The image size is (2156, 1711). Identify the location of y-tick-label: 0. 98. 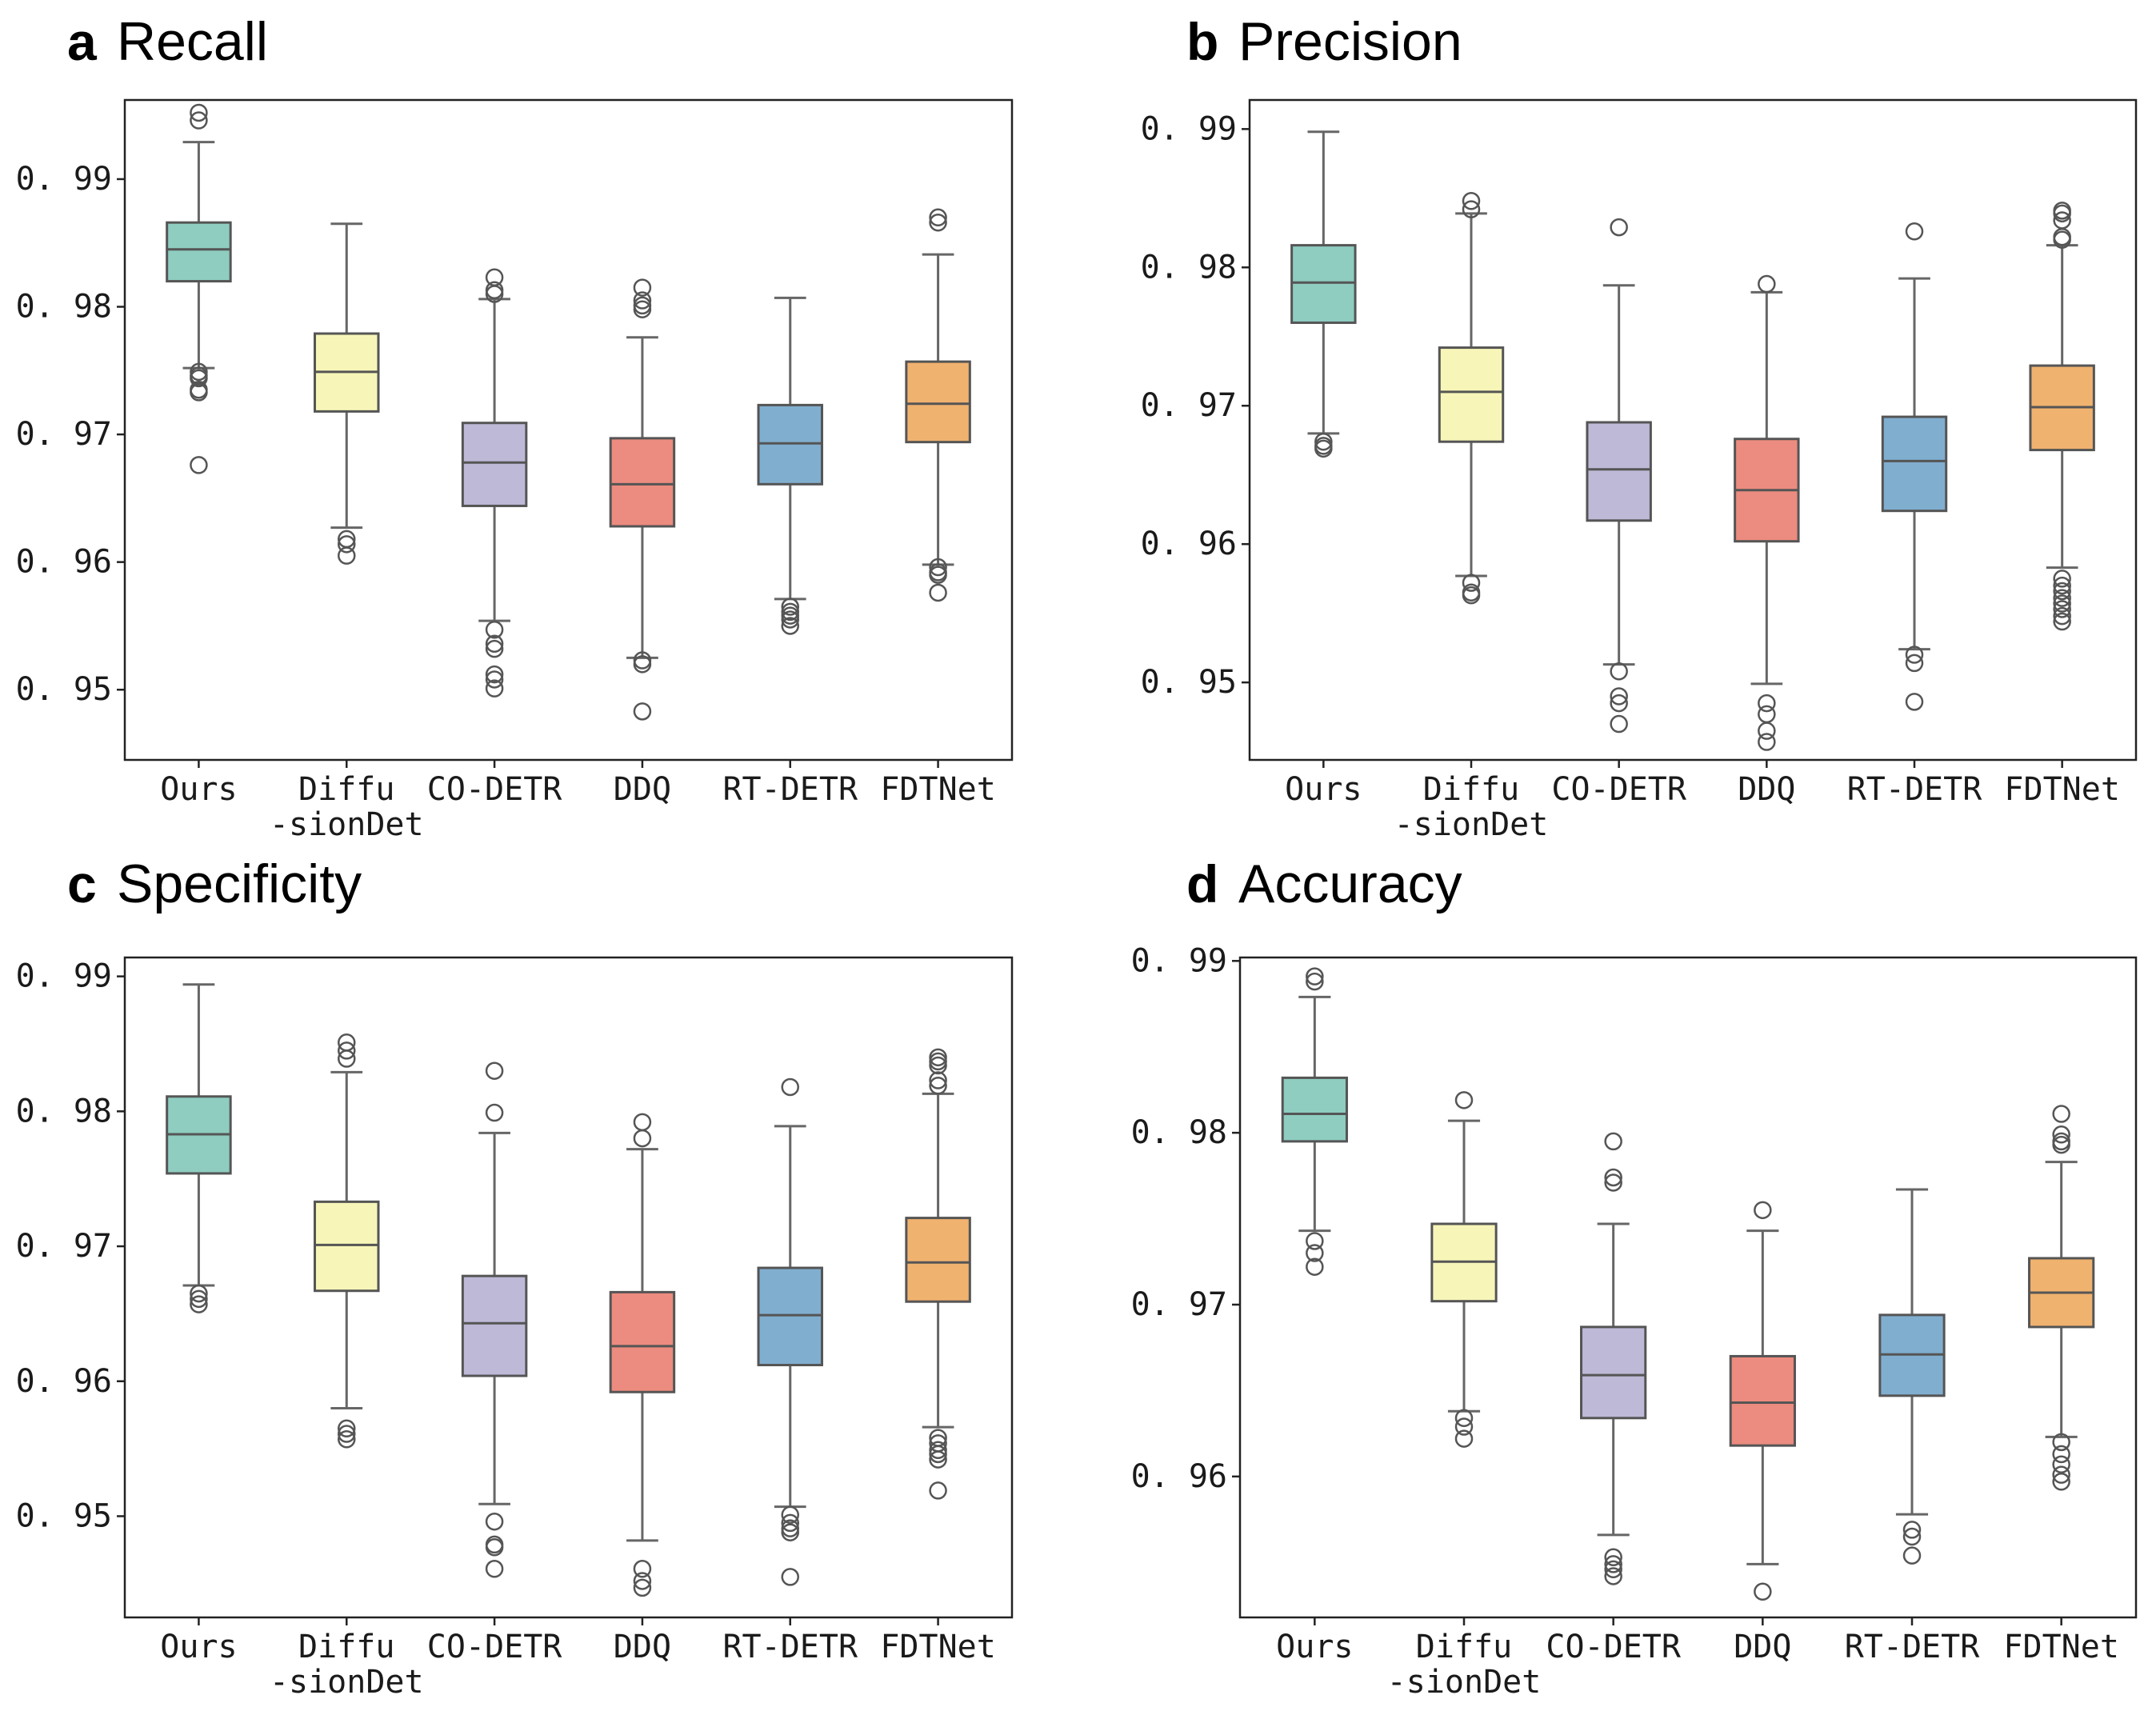
(1179, 1132).